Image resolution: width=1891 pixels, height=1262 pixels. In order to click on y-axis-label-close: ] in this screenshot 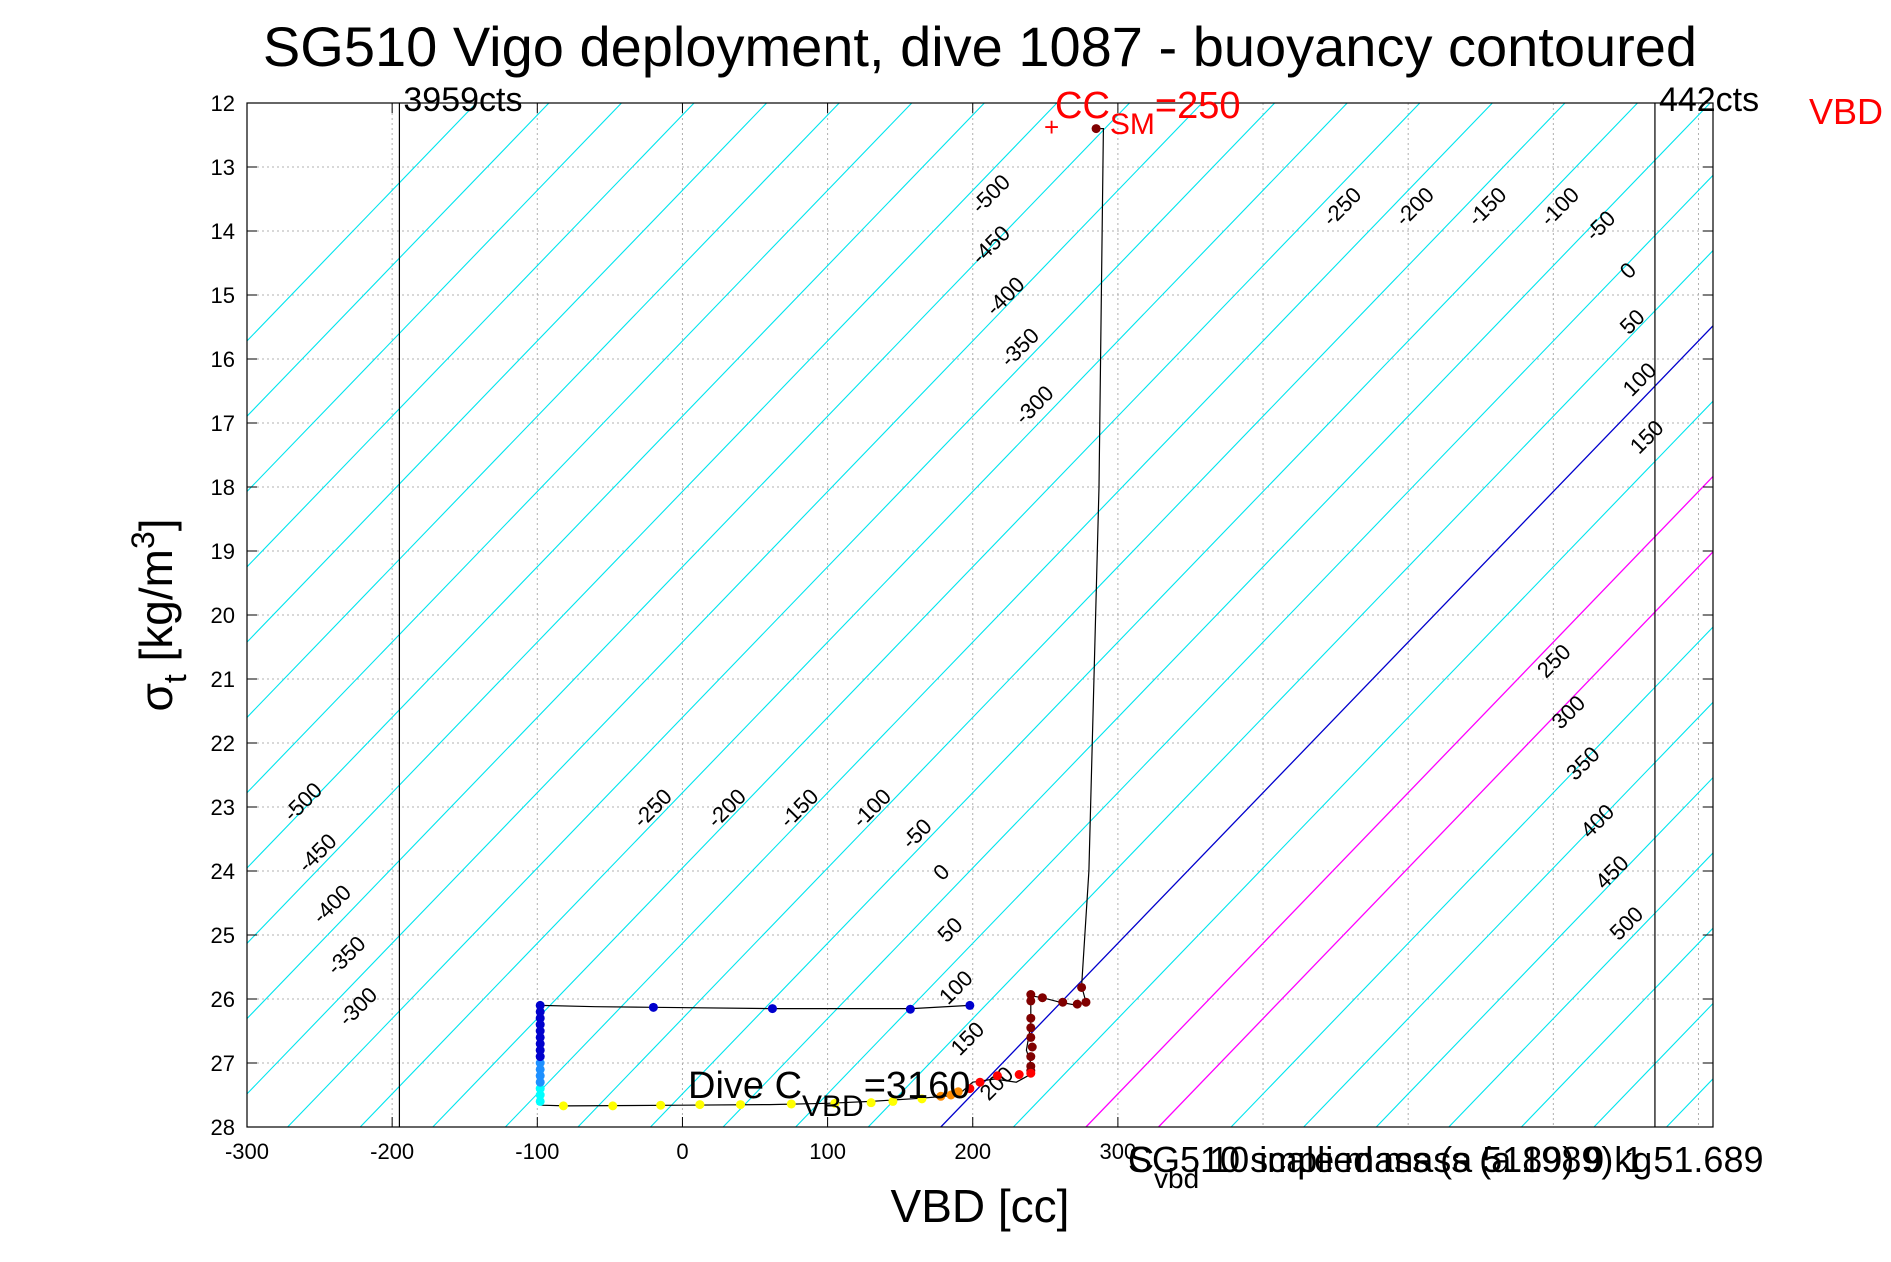, I will do `click(156, 524)`.